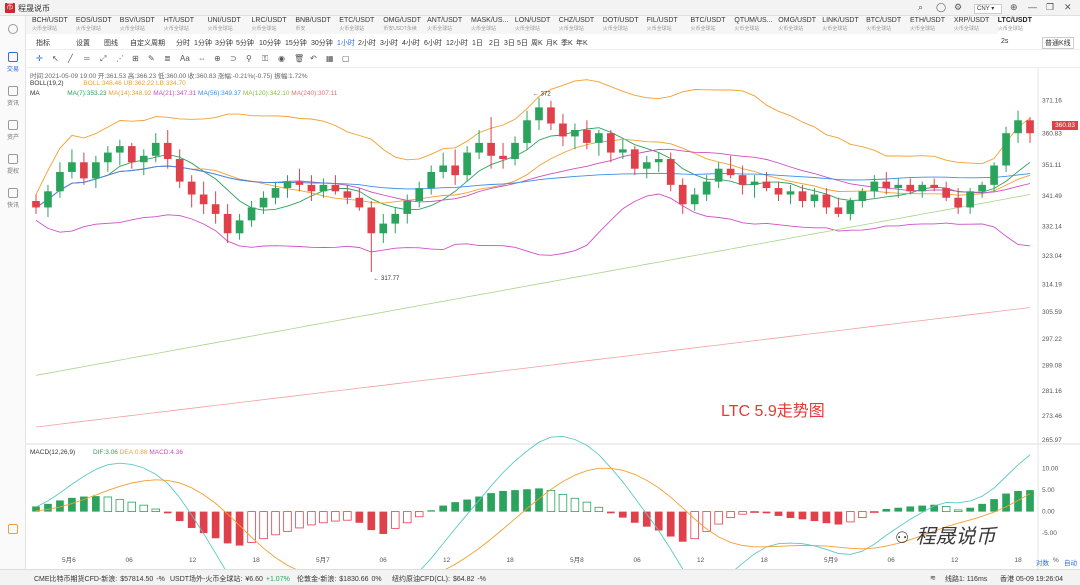  What do you see at coordinates (167, 58) in the screenshot?
I see `fib-tool-icon: ≣` at bounding box center [167, 58].